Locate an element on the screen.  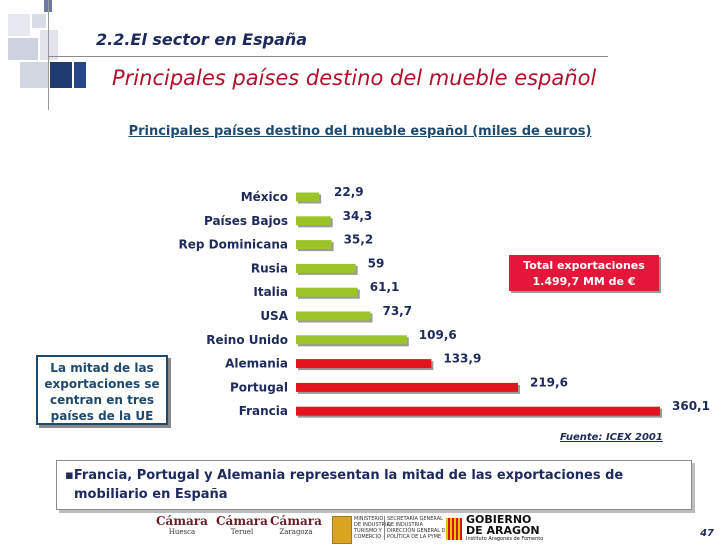
category-label: Rusia is located at coordinates (269, 268).